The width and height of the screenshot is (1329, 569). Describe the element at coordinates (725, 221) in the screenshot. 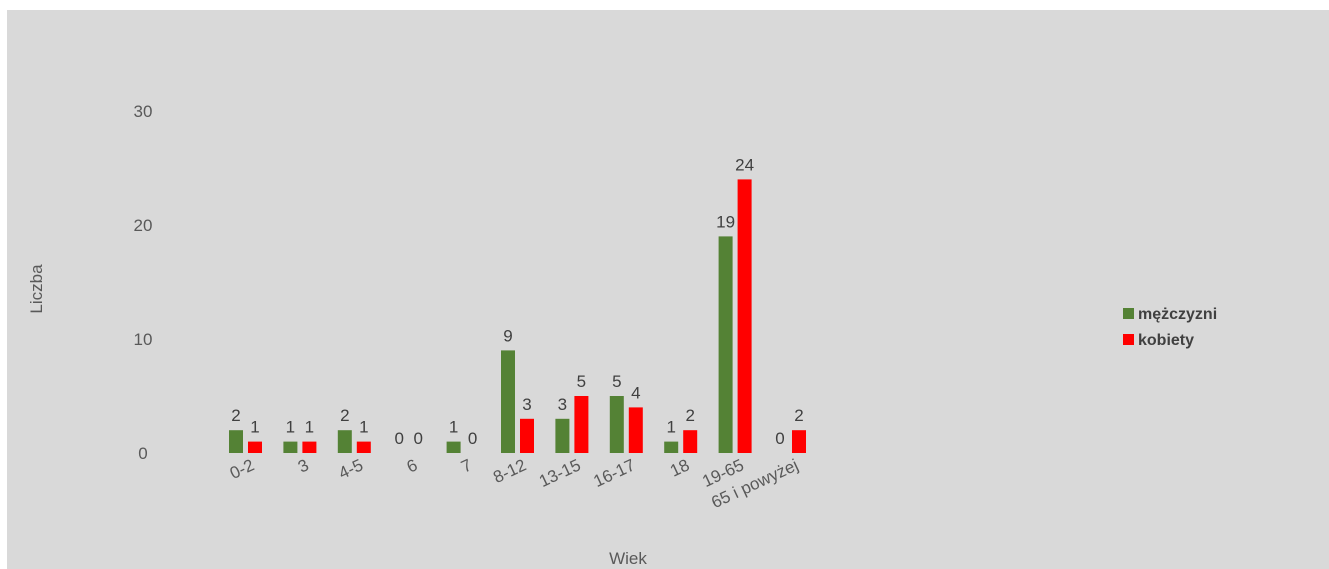

I see `data-label: 19` at that location.